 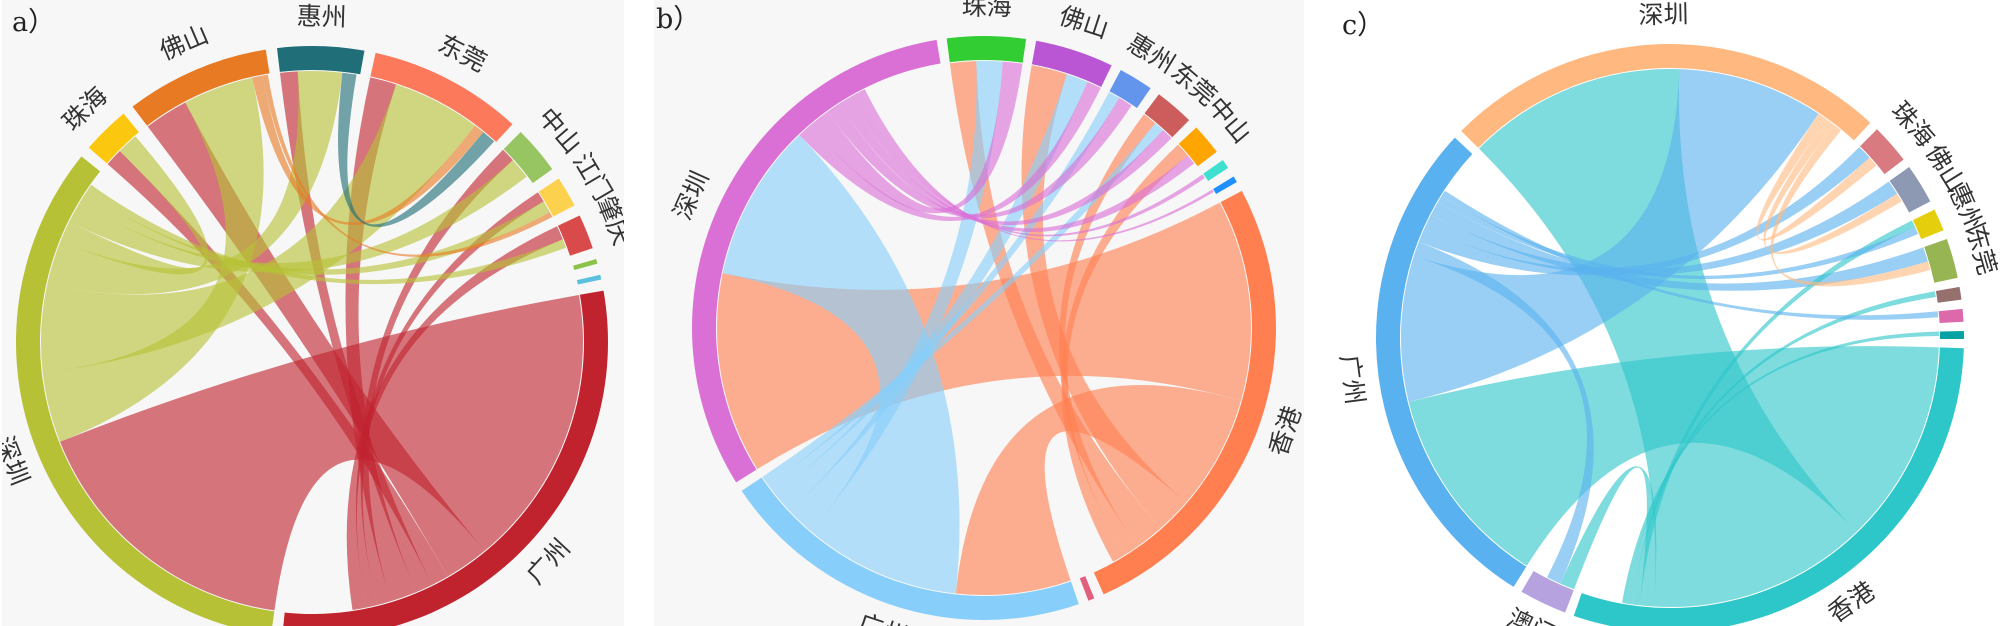 I want to click on chord-arc-肇庆, so click(x=575, y=235).